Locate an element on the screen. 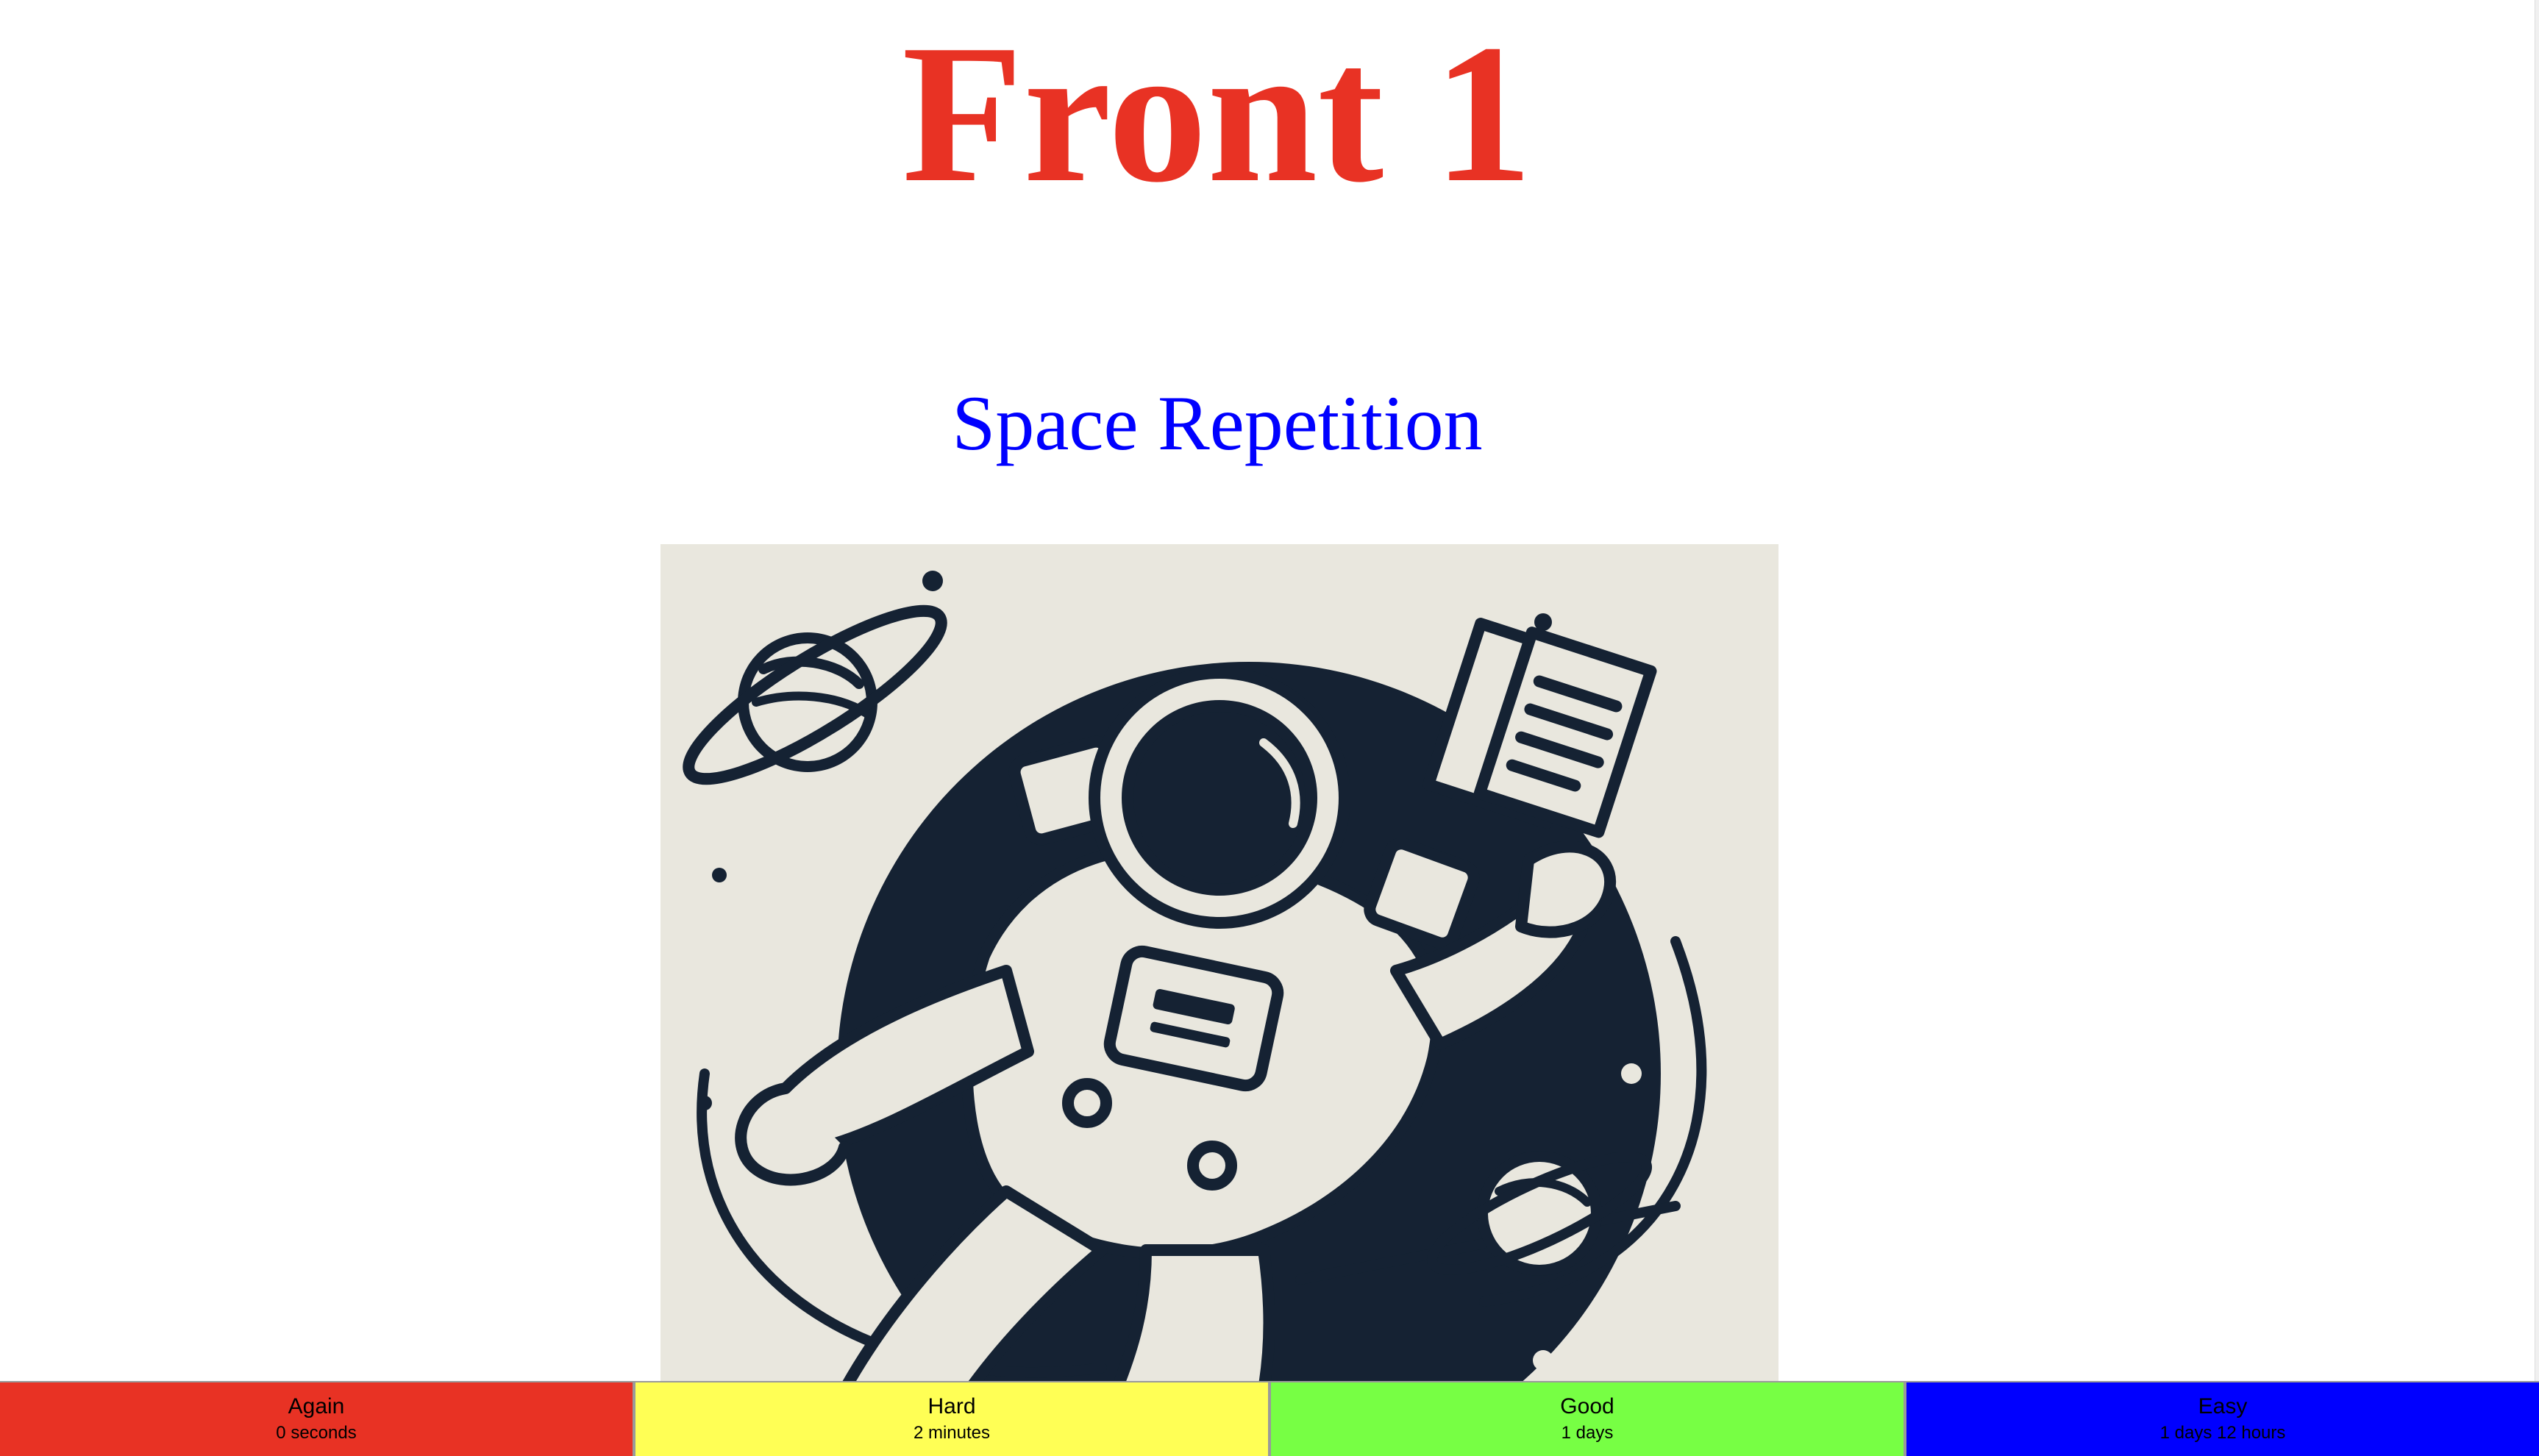  easy-button: Easy 1 days 12 hours is located at coordinates (2223, 1419).